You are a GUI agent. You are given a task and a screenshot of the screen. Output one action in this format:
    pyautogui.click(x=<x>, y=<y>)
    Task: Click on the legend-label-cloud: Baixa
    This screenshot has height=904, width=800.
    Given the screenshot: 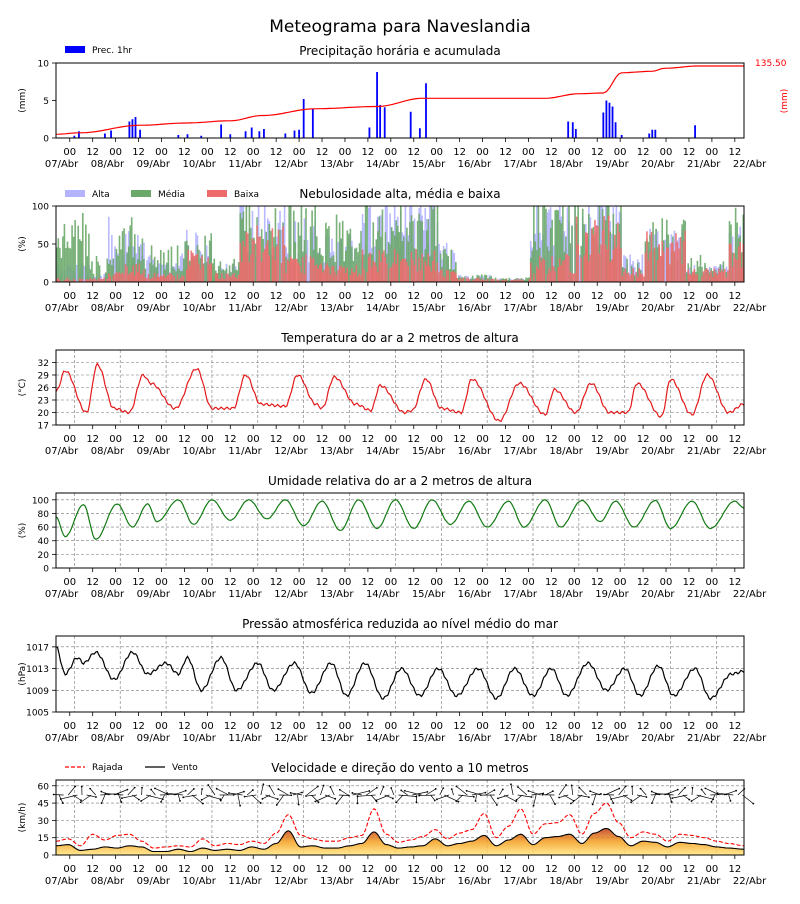 What is the action you would take?
    pyautogui.click(x=246, y=195)
    